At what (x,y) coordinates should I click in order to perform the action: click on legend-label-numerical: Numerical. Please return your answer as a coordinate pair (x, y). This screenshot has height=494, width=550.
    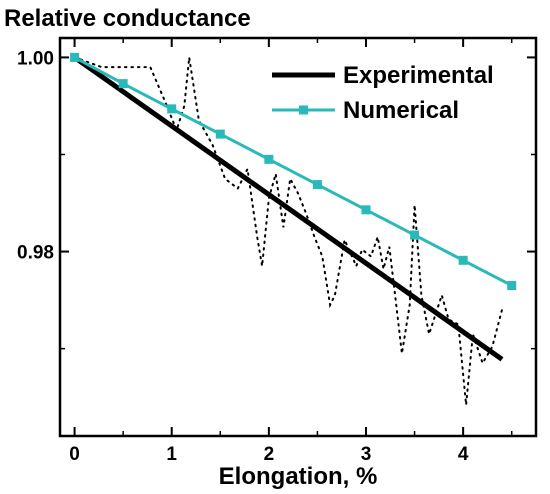
    Looking at the image, I should click on (401, 110).